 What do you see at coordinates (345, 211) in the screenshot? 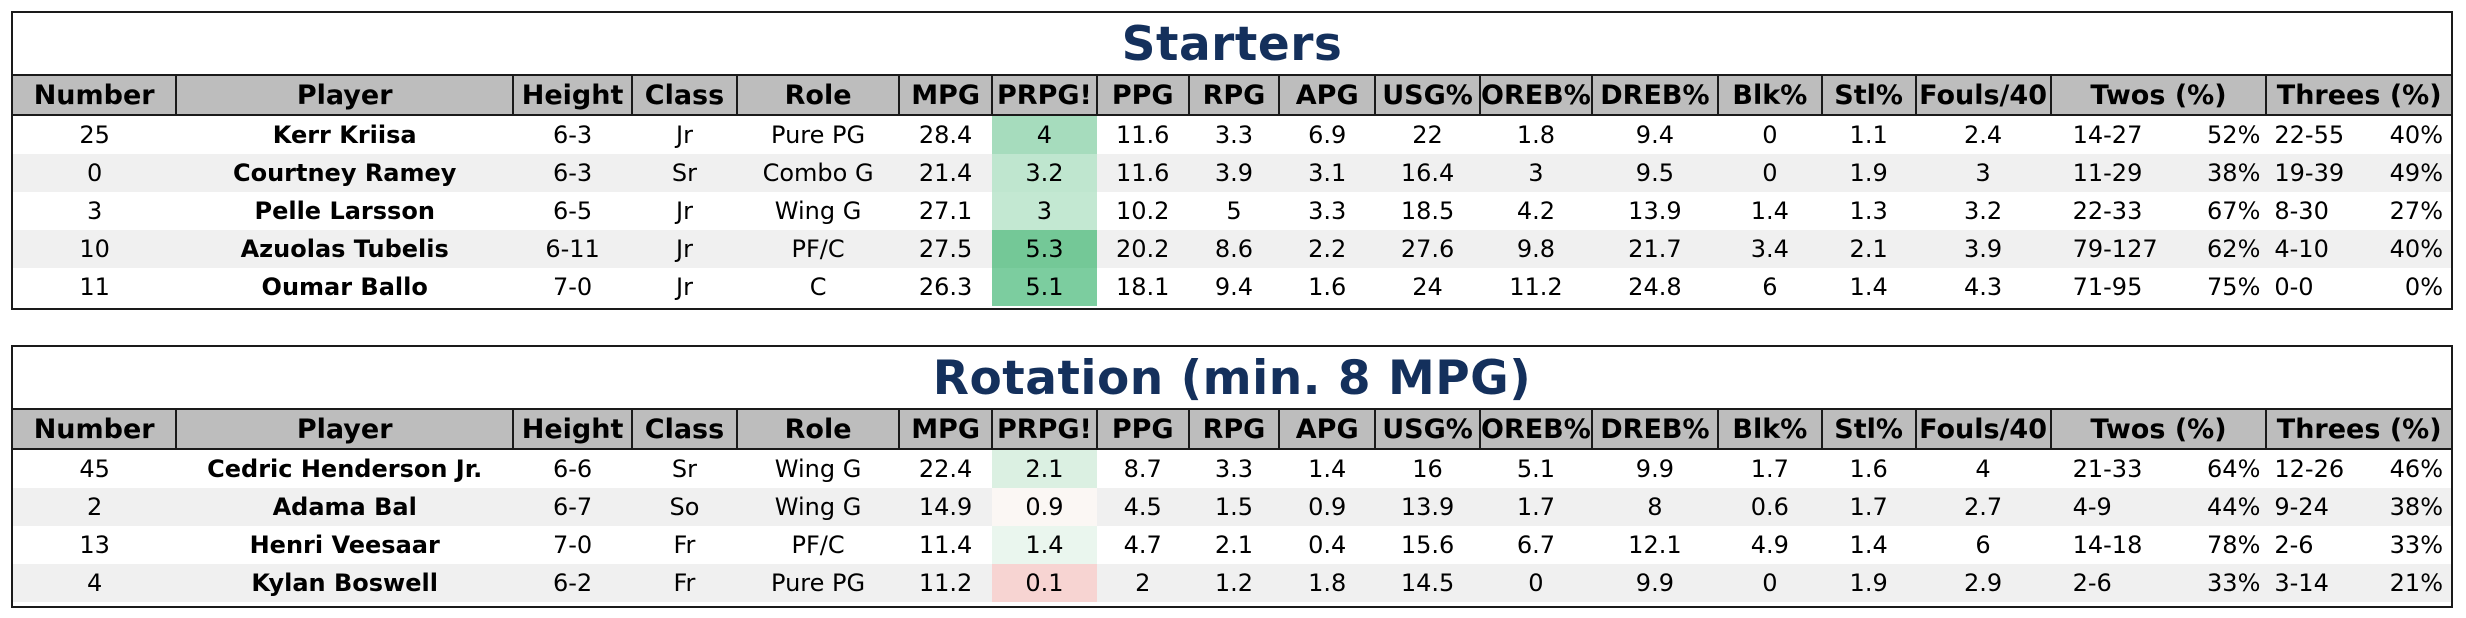
I see `player-name-cell: Pelle Larsson` at bounding box center [345, 211].